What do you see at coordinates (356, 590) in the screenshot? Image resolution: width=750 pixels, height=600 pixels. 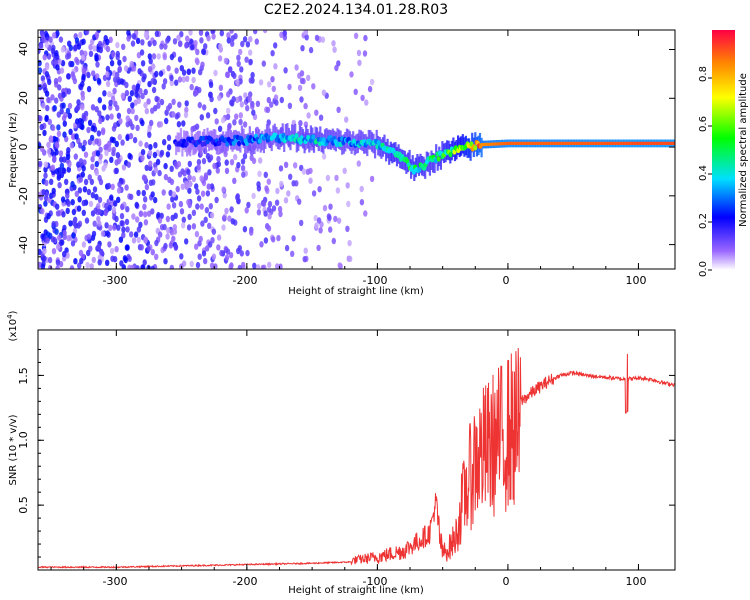 I see `snr-xlabel: Height of straight line (km)` at bounding box center [356, 590].